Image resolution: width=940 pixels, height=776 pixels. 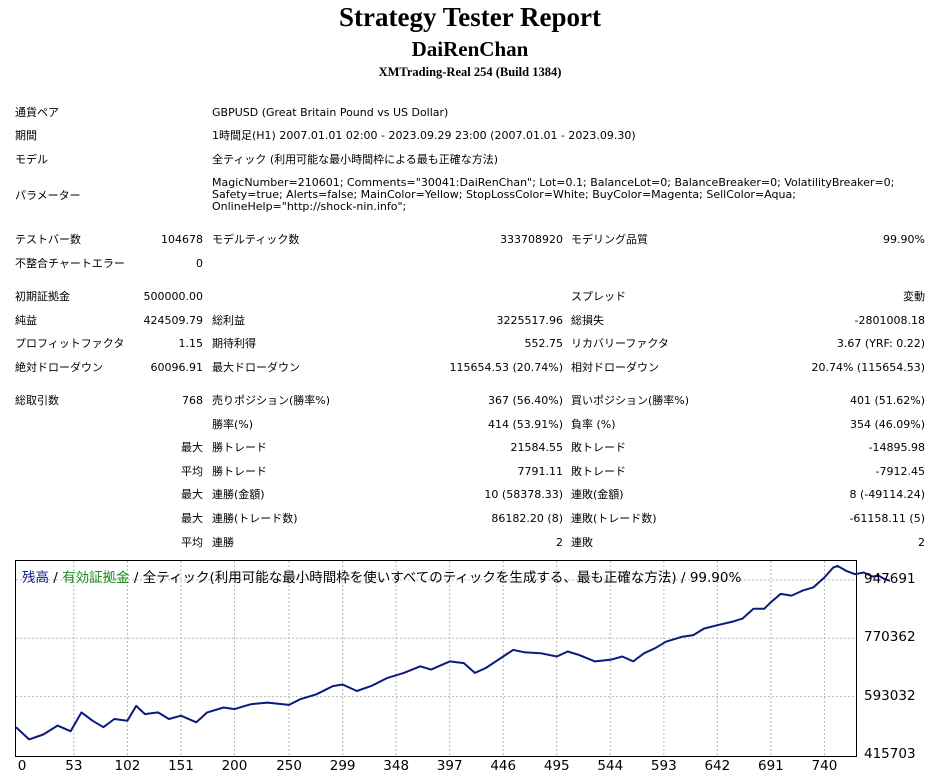 What do you see at coordinates (355, 159) in the screenshot?
I see `model-value: 全ティック (利用可能な最小時間枠による最も正確な方法)` at bounding box center [355, 159].